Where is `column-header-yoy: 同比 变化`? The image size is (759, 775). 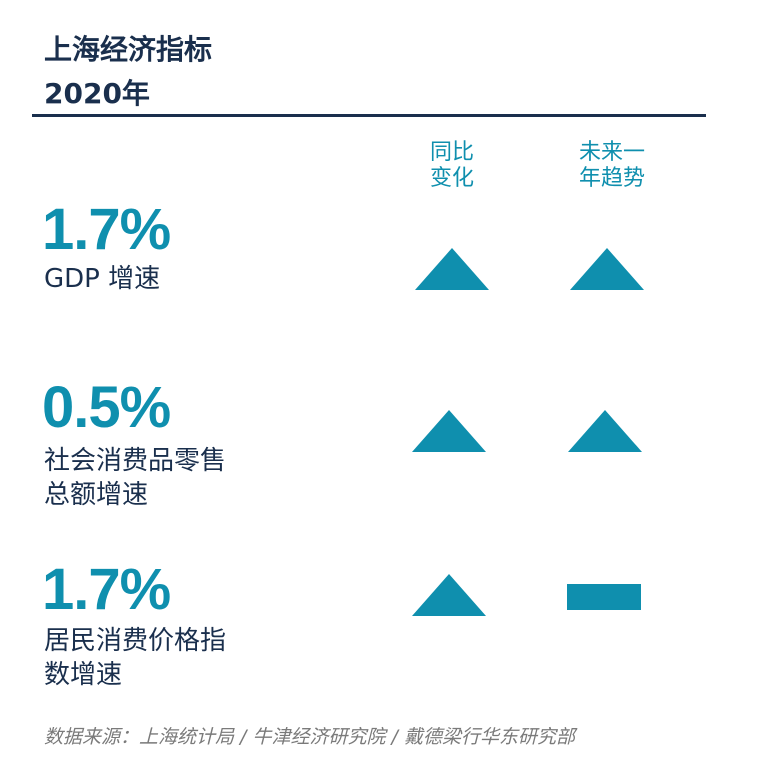 column-header-yoy: 同比 变化 is located at coordinates (451, 165).